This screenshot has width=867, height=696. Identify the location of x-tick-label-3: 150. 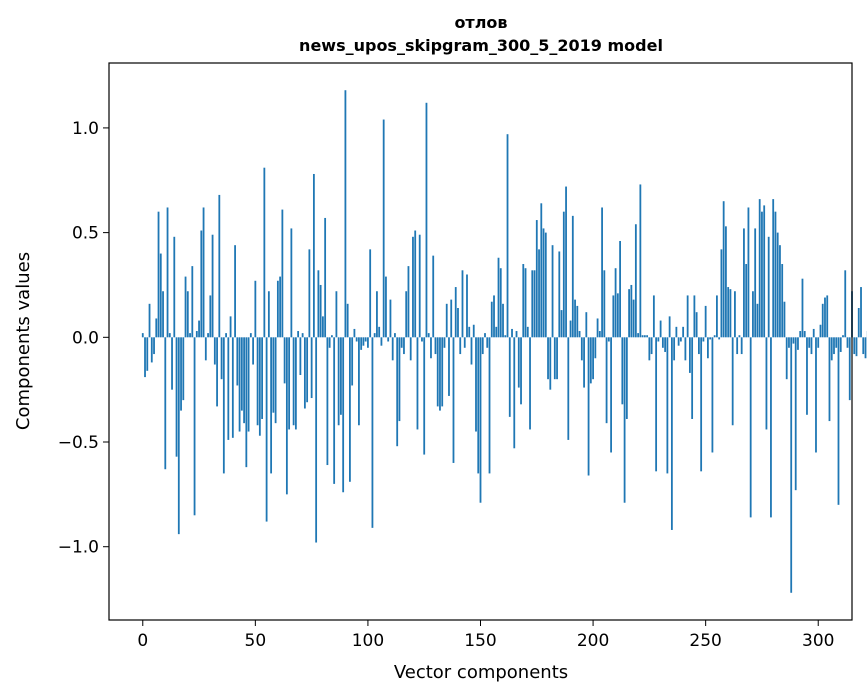
(480, 641).